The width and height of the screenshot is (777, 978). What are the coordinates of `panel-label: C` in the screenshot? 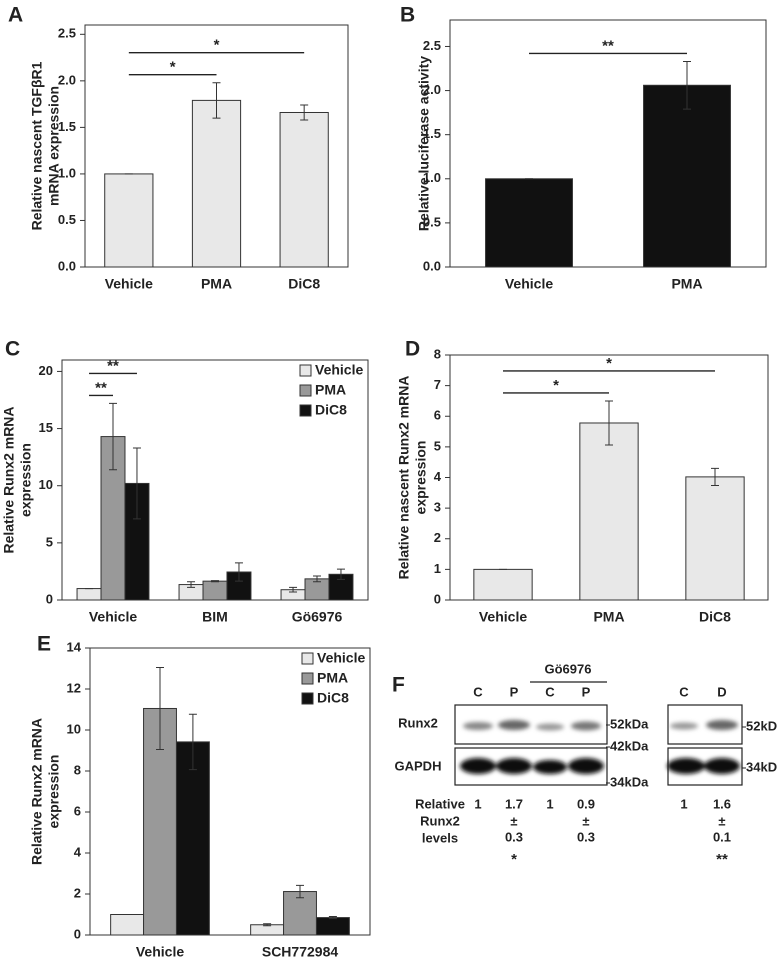 It's located at (12, 349).